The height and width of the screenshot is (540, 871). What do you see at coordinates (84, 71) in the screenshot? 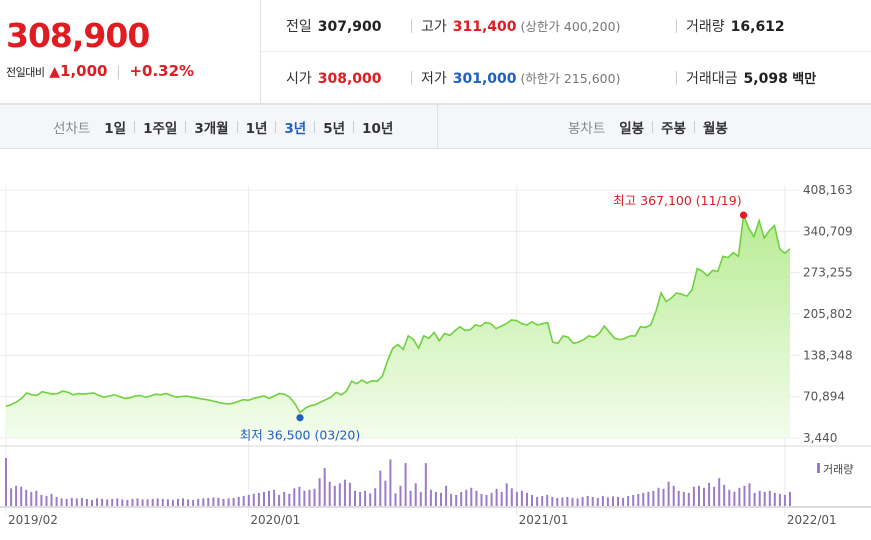
I see `change-amount: 1,000` at bounding box center [84, 71].